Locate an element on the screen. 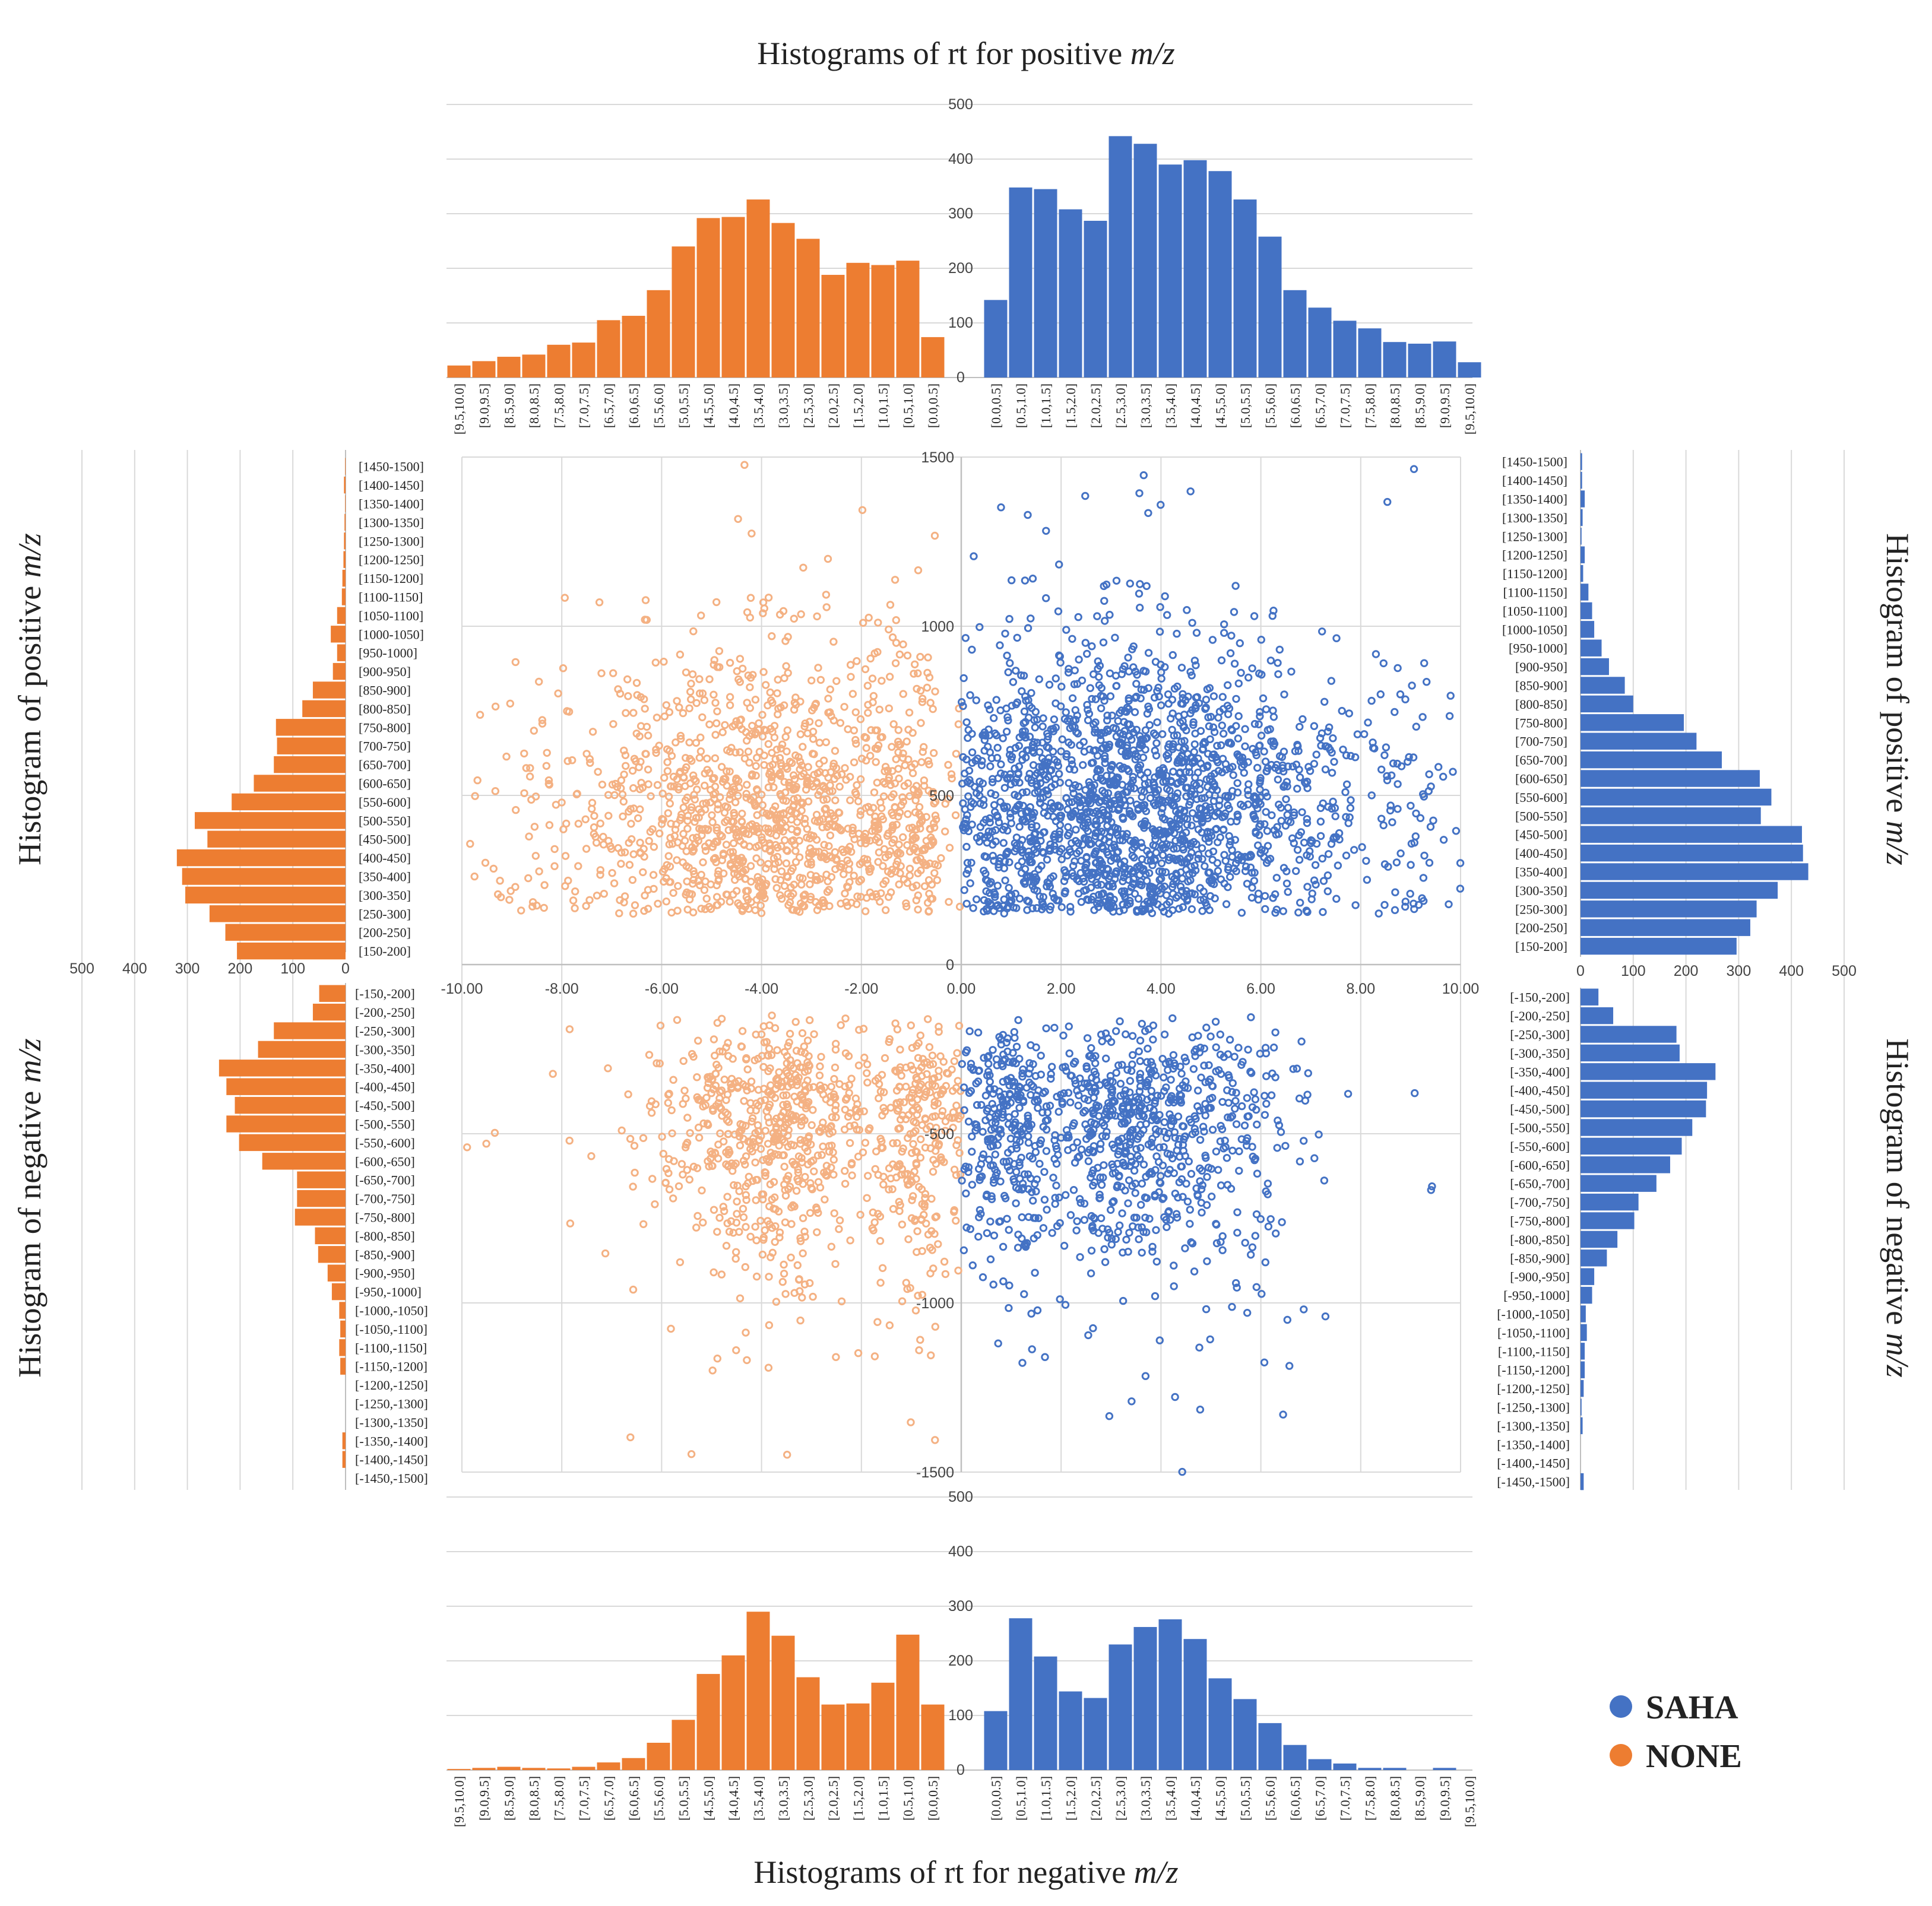 Image resolution: width=1932 pixels, height=1906 pixels. bin-label: [3.0,3.5] is located at coordinates (1146, 1798).